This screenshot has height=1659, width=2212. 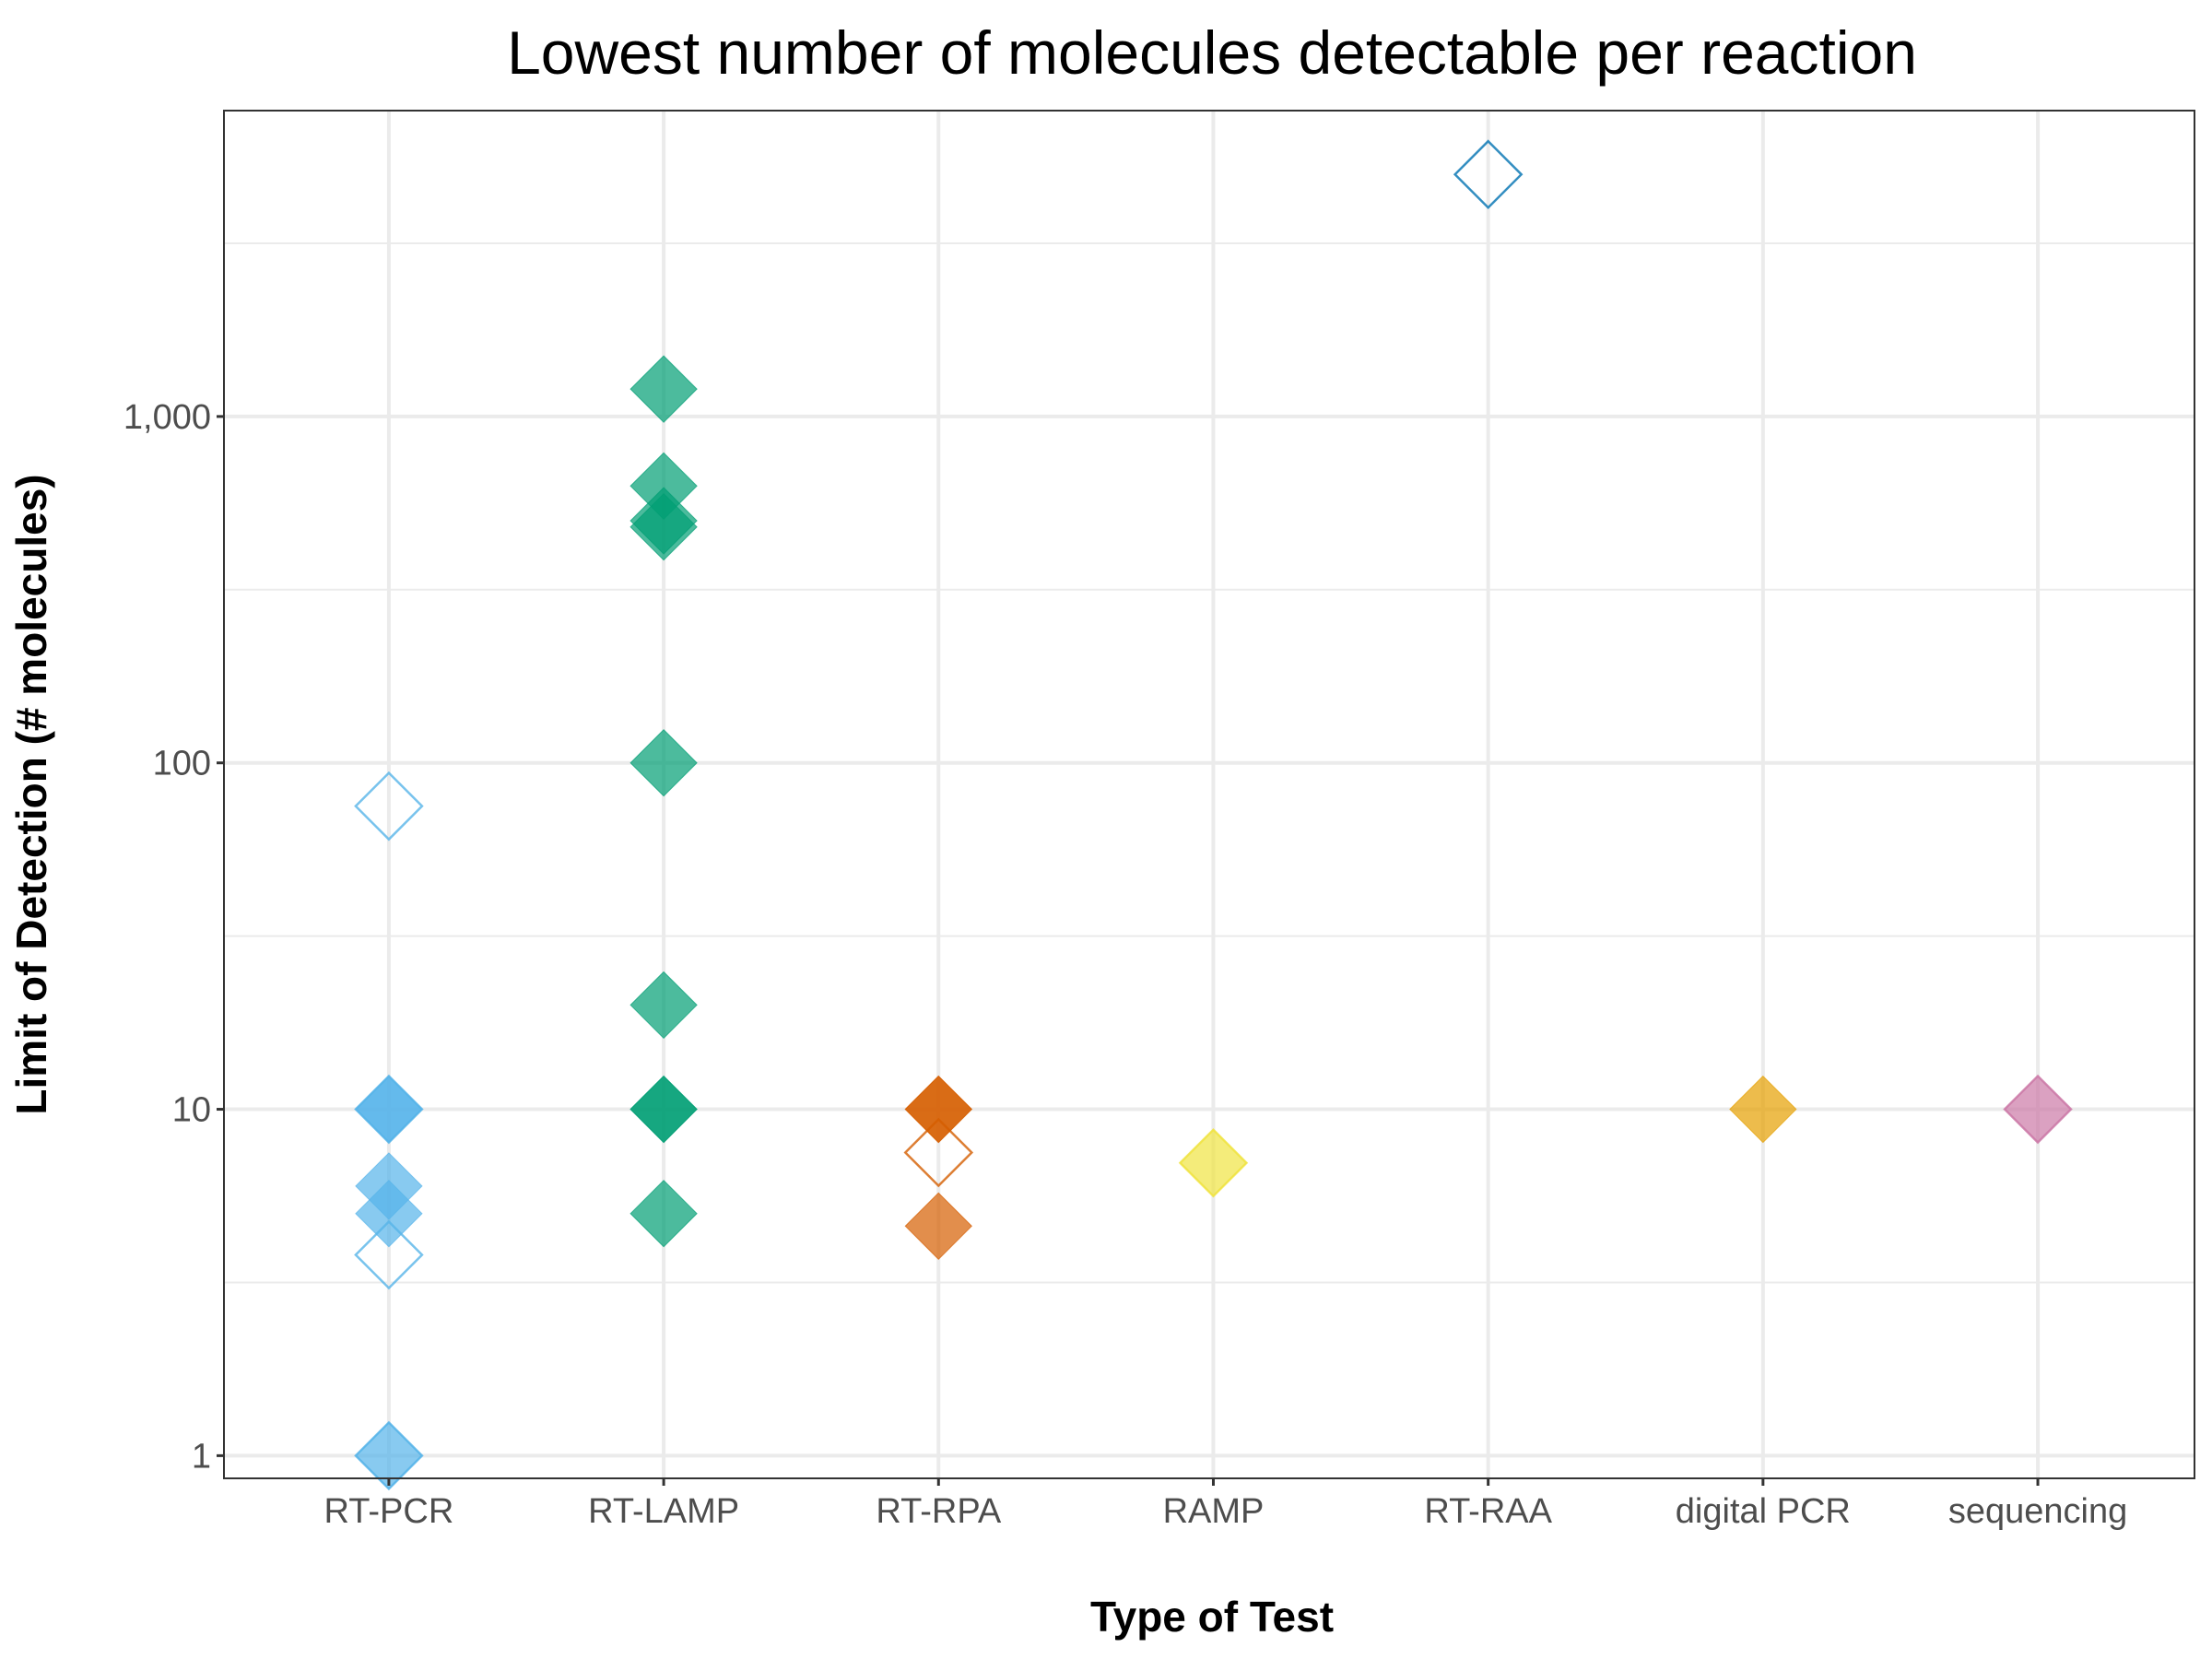 What do you see at coordinates (31, 794) in the screenshot?
I see `y-axis-title: Limit of Detection (# molecules)` at bounding box center [31, 794].